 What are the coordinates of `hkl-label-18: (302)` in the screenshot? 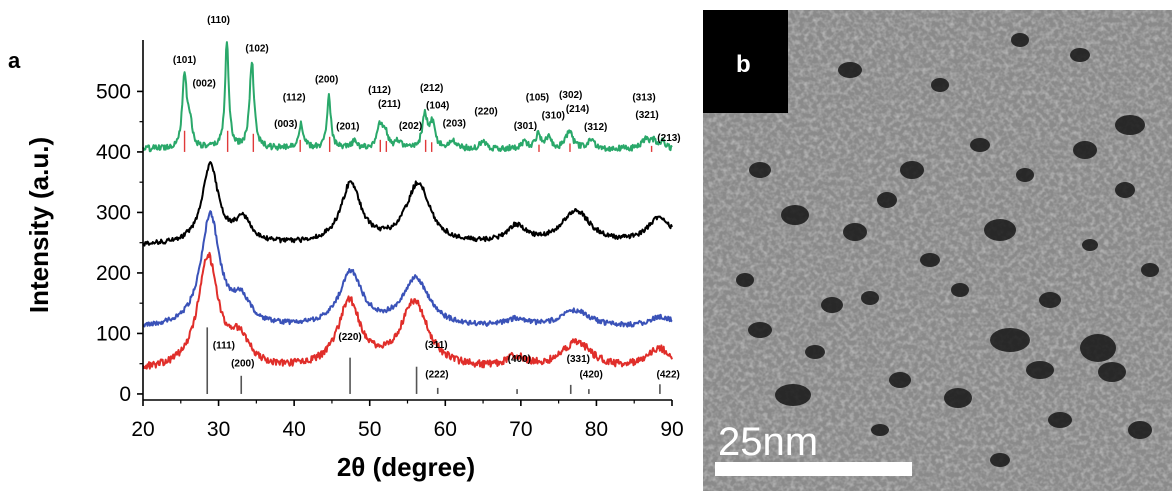 It's located at (570, 95).